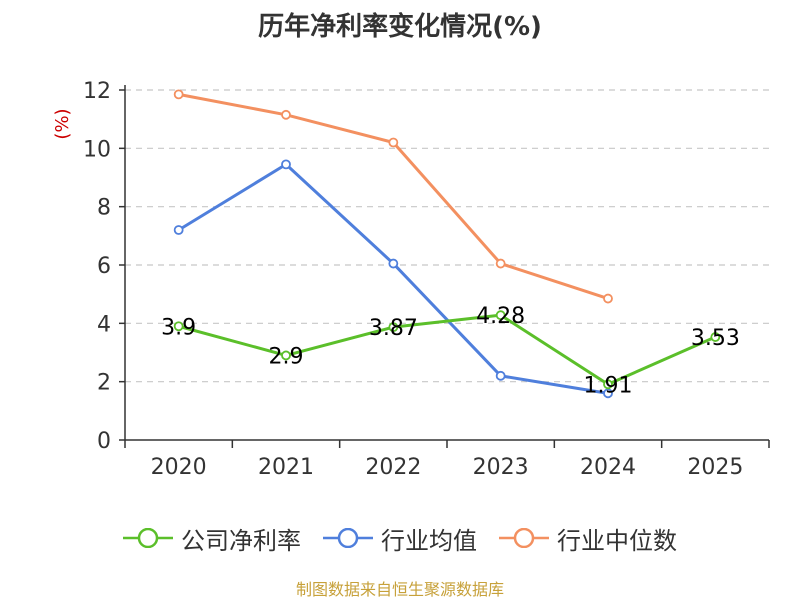  Describe the element at coordinates (104, 266) in the screenshot. I see `y-tick-label-6: 6` at that location.